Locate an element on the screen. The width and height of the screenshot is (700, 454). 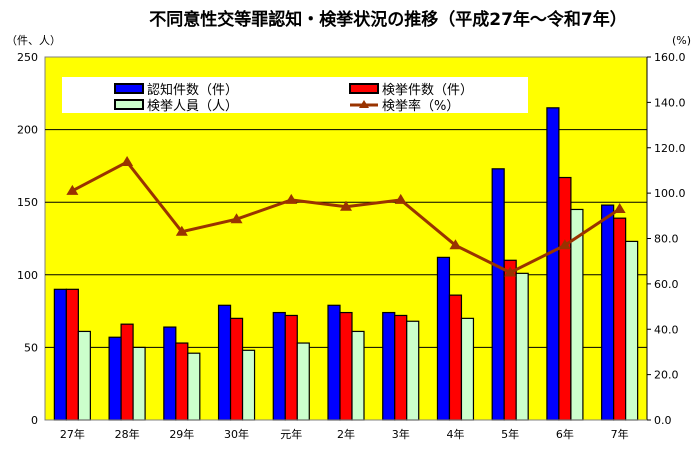
x-tick-label: 7年 is located at coordinates (620, 434).